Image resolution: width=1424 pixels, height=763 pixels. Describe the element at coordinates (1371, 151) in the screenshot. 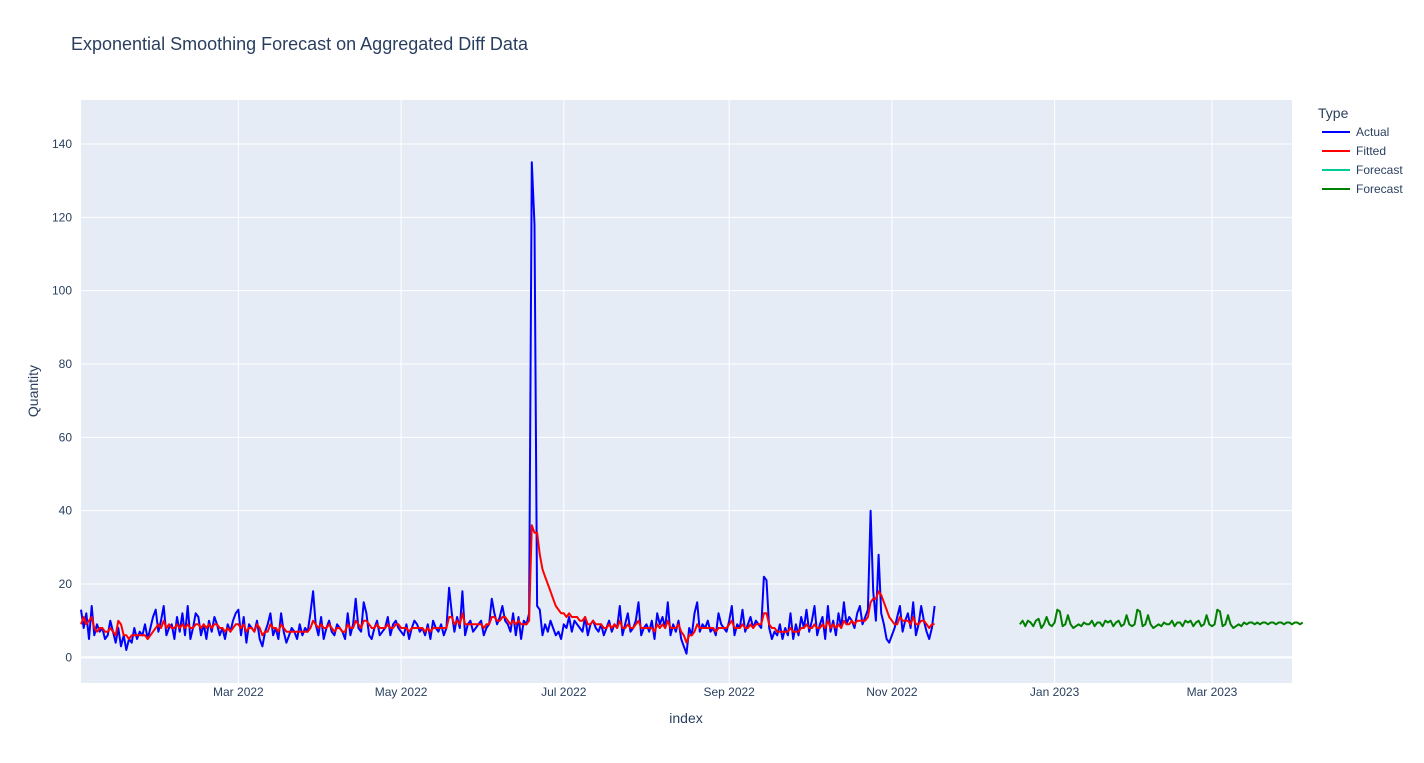

I see `legend-entry-label: Fitted` at that location.